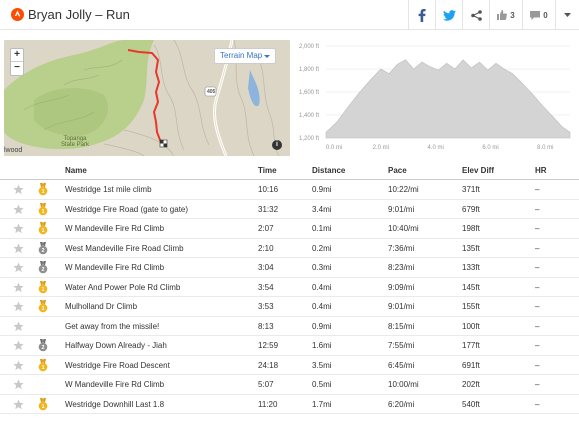  Describe the element at coordinates (448, 99) in the screenshot. I see `elevation-area` at that location.